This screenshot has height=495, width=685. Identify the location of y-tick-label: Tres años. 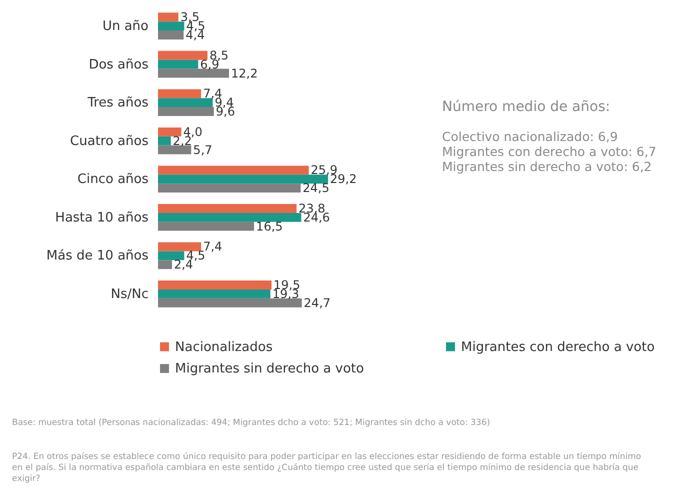
(117, 103).